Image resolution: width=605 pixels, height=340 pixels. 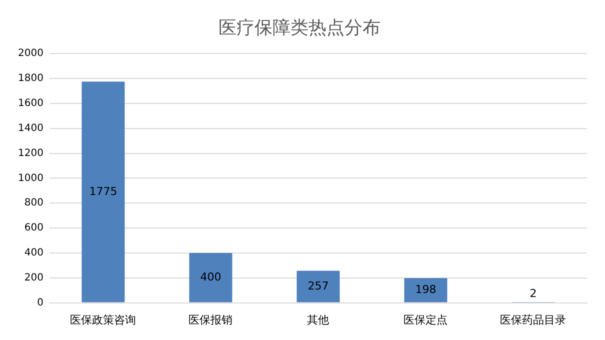 What do you see at coordinates (40, 302) in the screenshot?
I see `y-tick-label: 0` at bounding box center [40, 302].